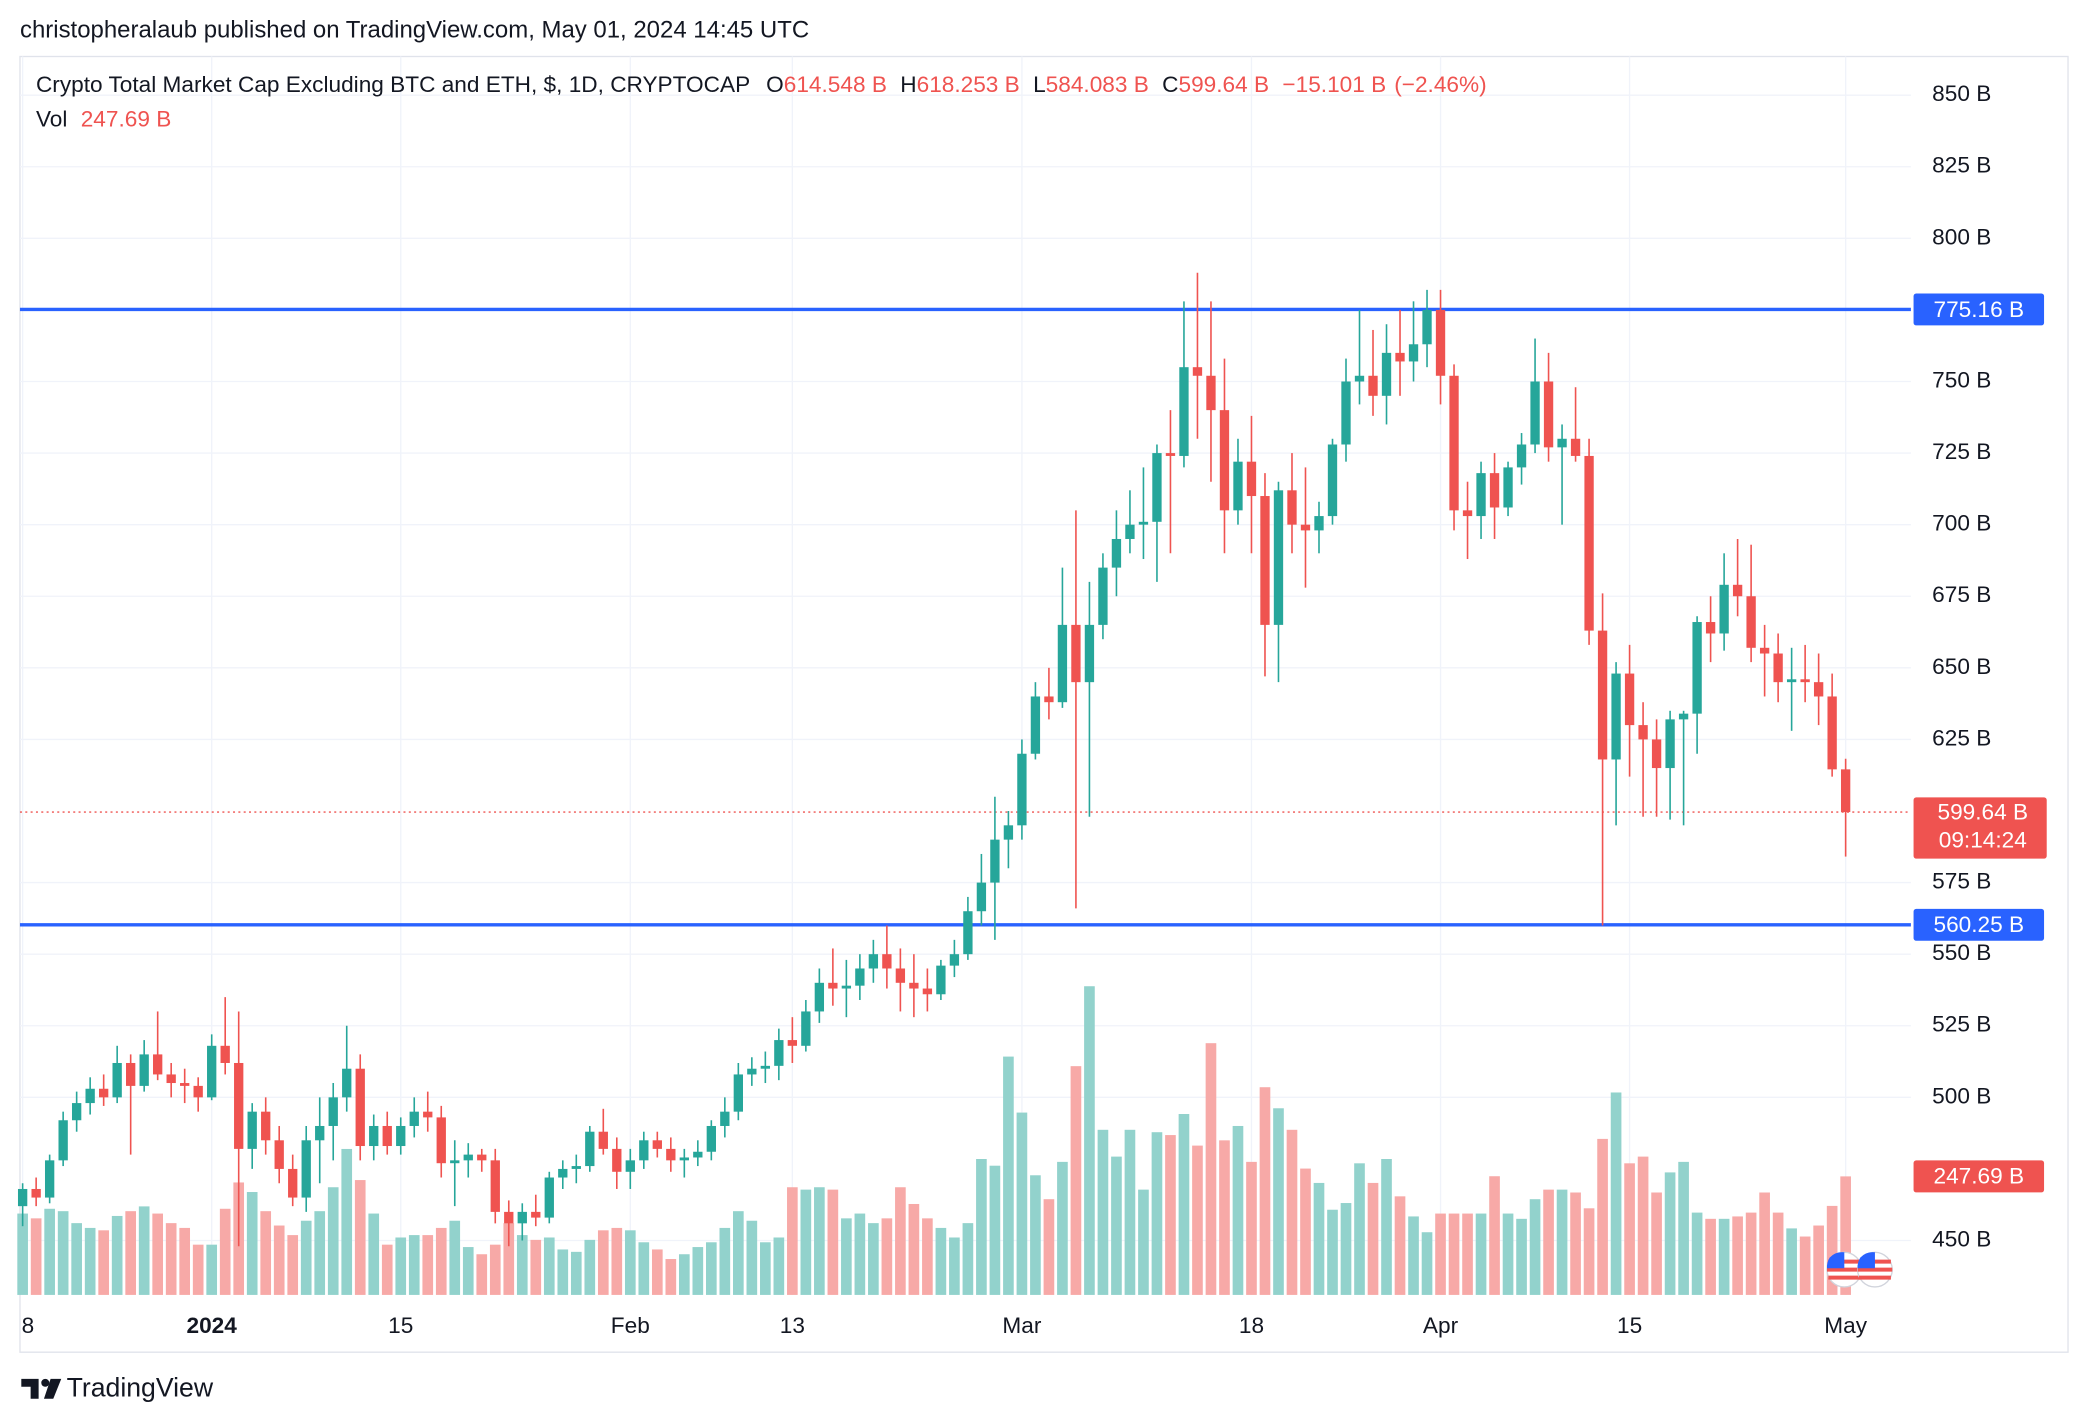 The image size is (2088, 1422). Describe the element at coordinates (140, 1387) in the screenshot. I see `brand-name: TradingView` at that location.